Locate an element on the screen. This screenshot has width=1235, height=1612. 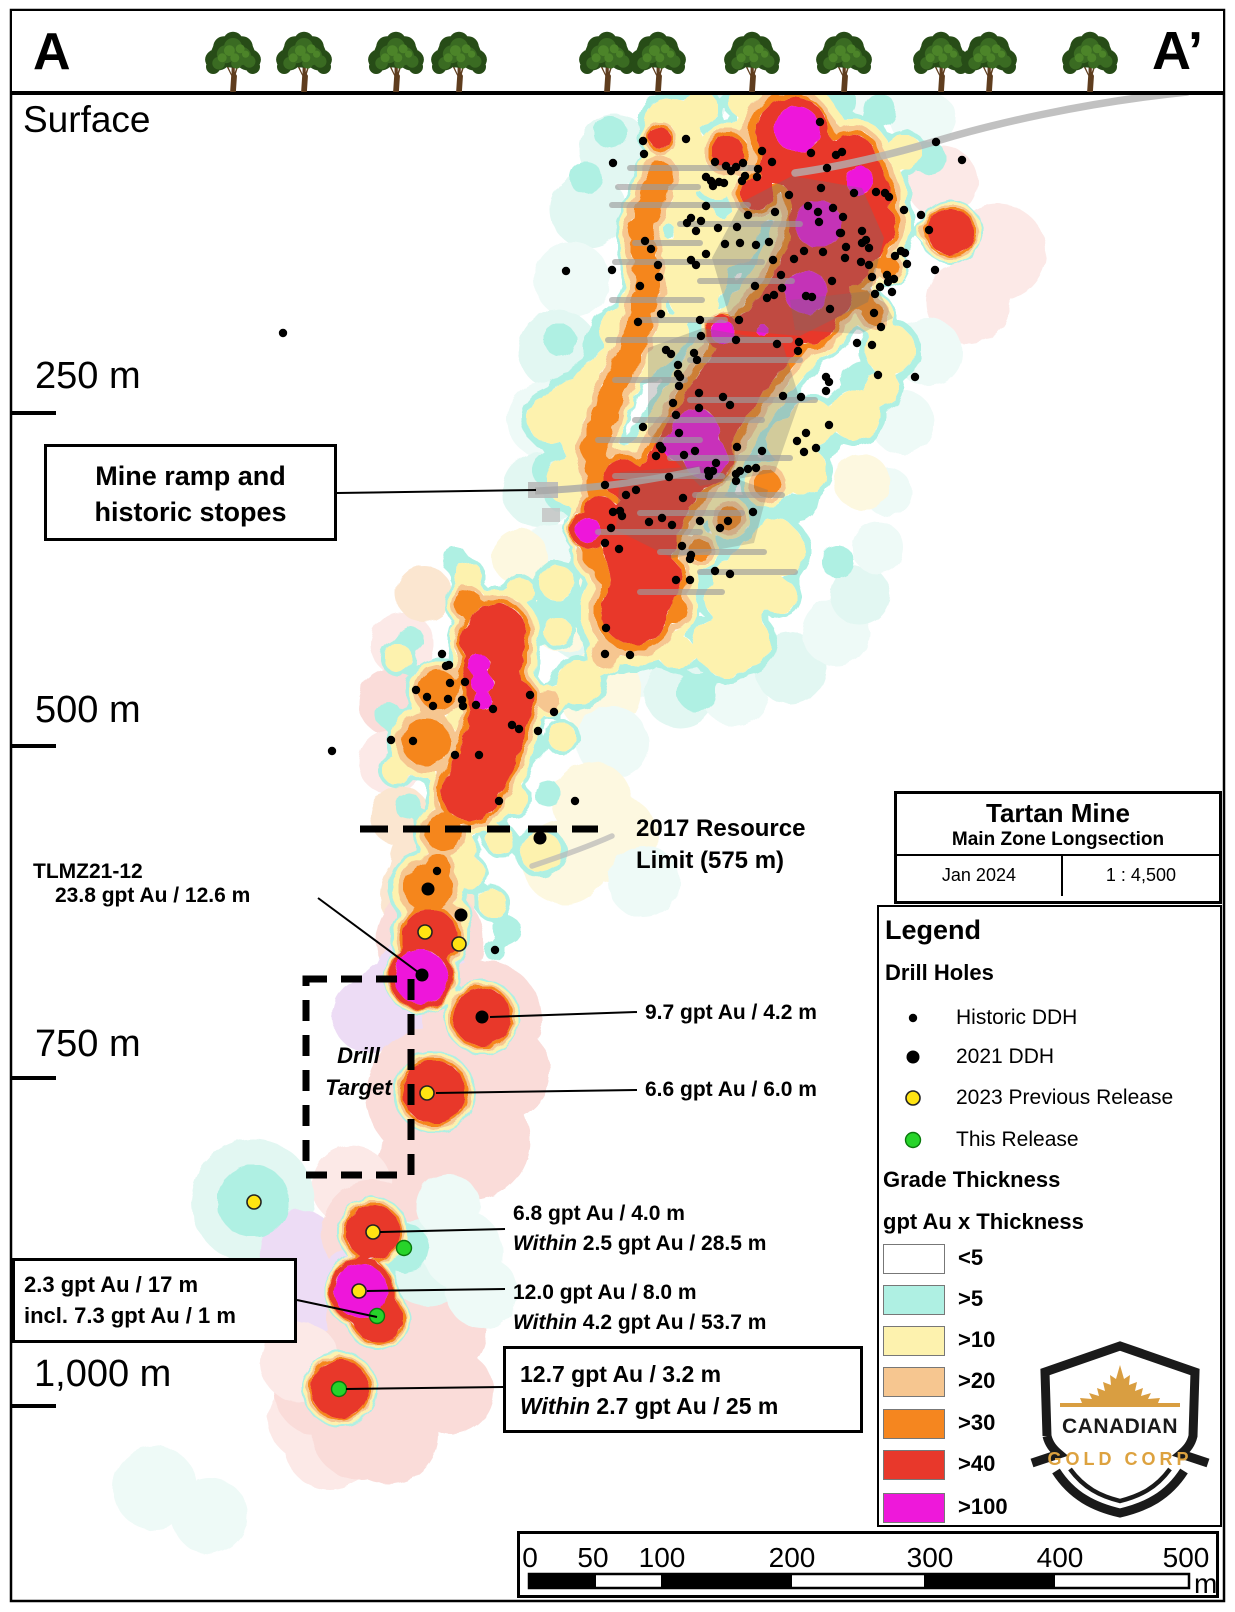
svg-text: m is located at coordinates (1205, 1583).